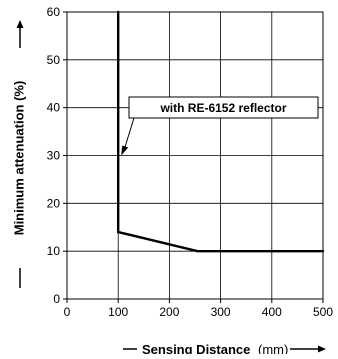 Image resolution: width=338 pixels, height=359 pixels. Describe the element at coordinates (54, 203) in the screenshot. I see `y-tick-label: 20` at that location.